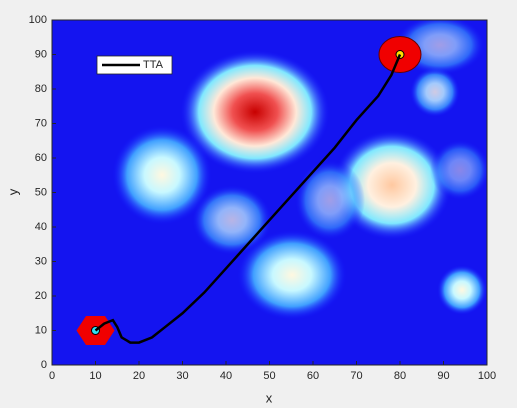 The image size is (517, 408). I want to click on y-tick-label: 0, so click(44, 365).